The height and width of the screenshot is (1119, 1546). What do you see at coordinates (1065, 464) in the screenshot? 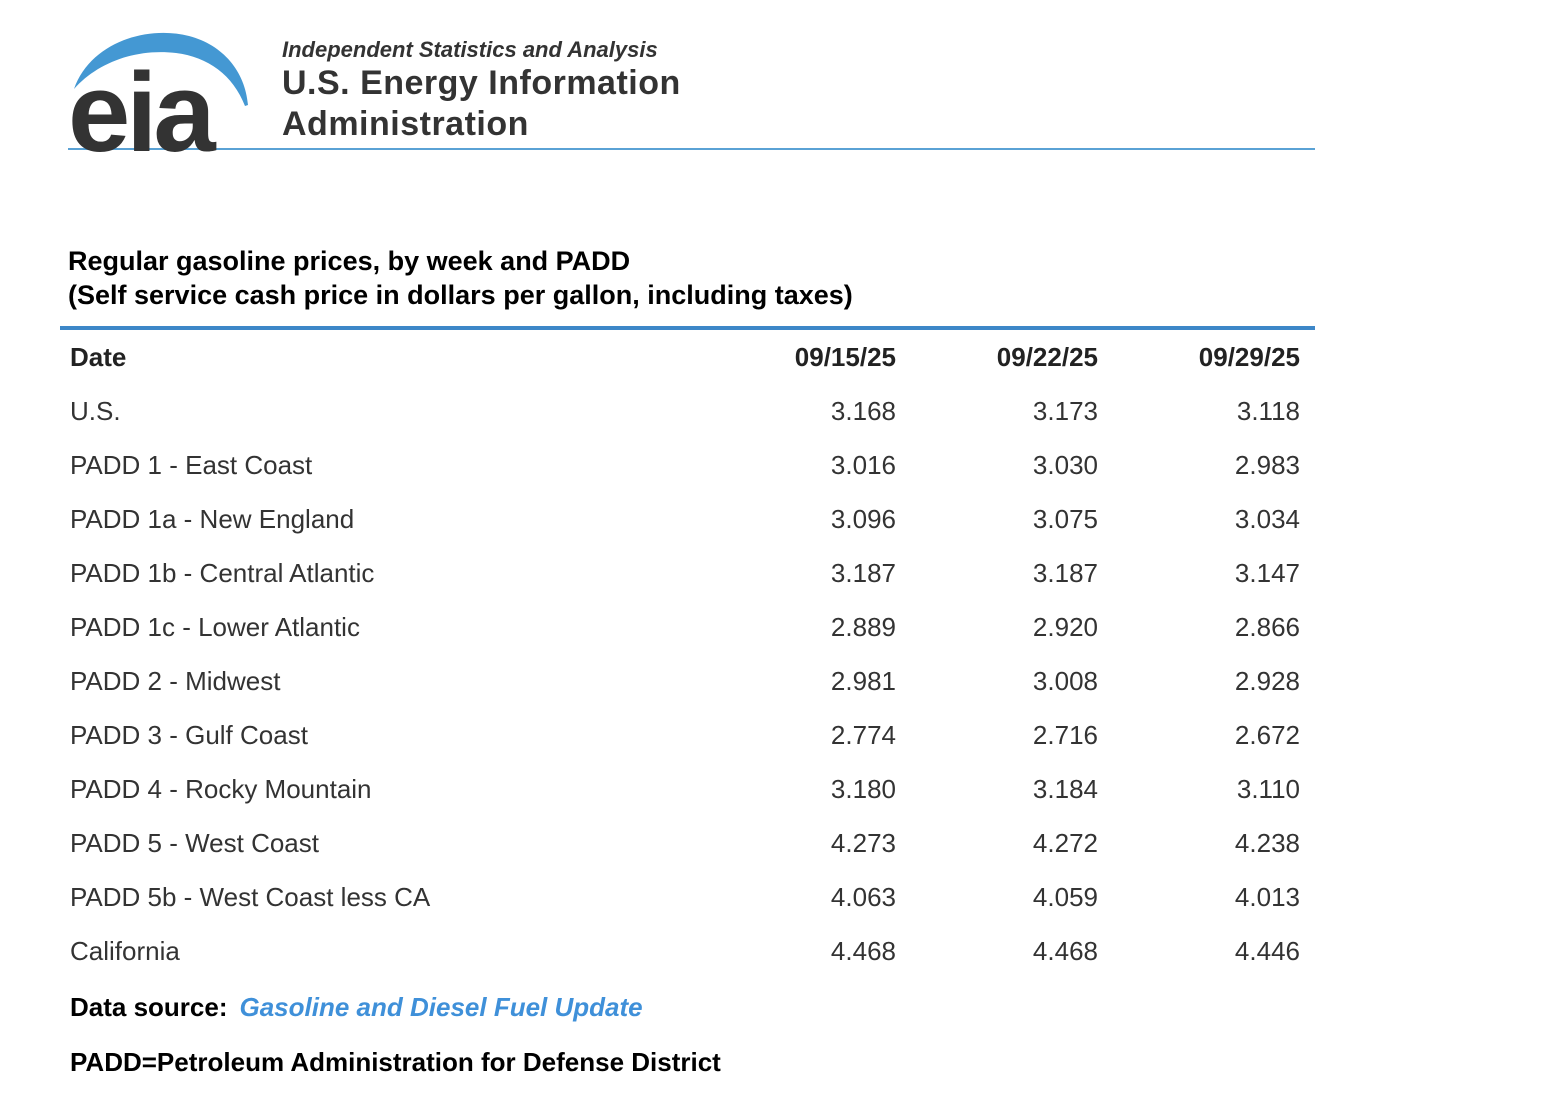
I see `row-value: 3.030` at bounding box center [1065, 464].